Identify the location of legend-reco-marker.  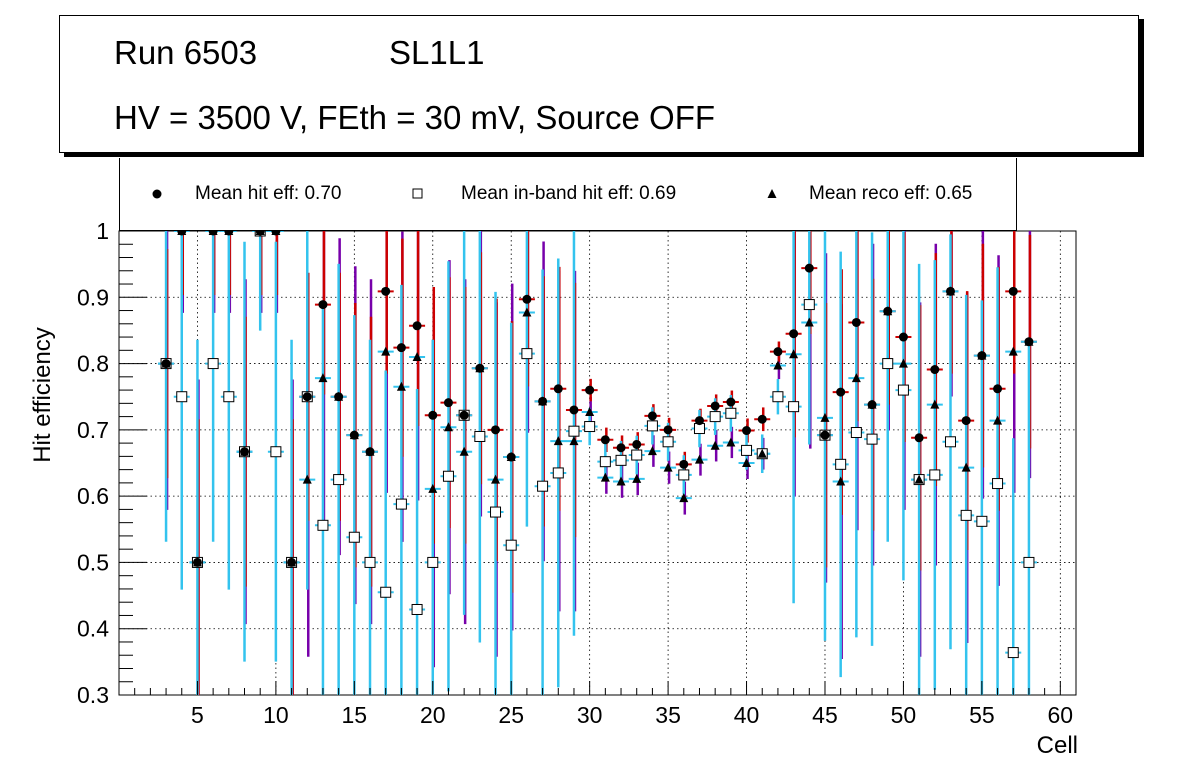
(772, 193).